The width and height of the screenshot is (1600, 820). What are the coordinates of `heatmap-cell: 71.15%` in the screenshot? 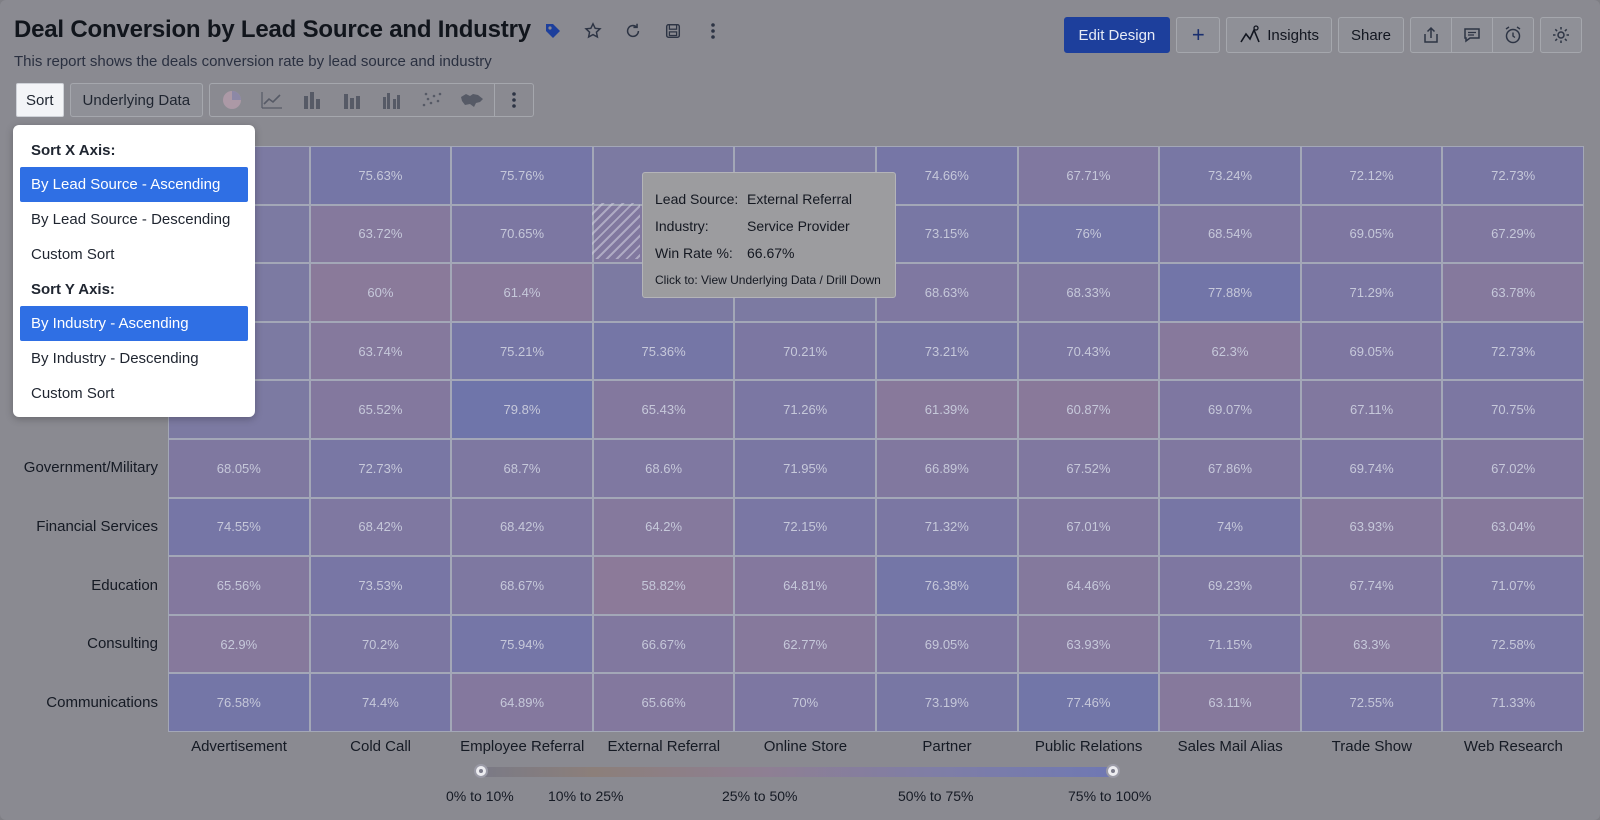 It's located at (1230, 644).